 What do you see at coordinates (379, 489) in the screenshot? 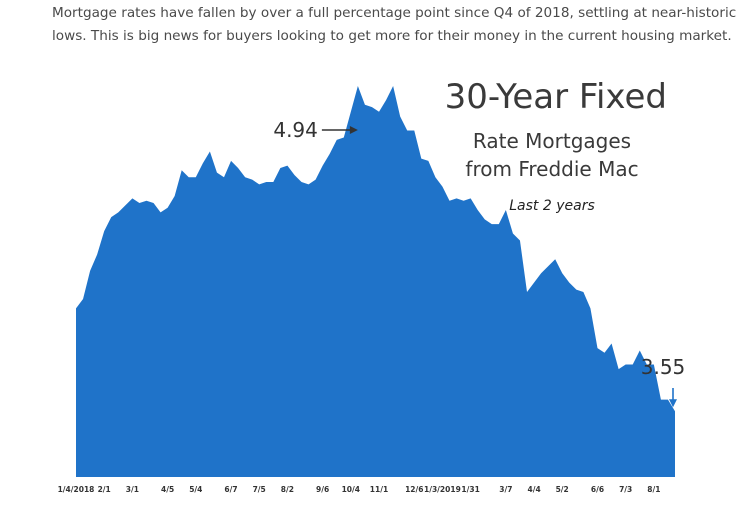
I see `x-tick-label: 11/1` at bounding box center [379, 489].